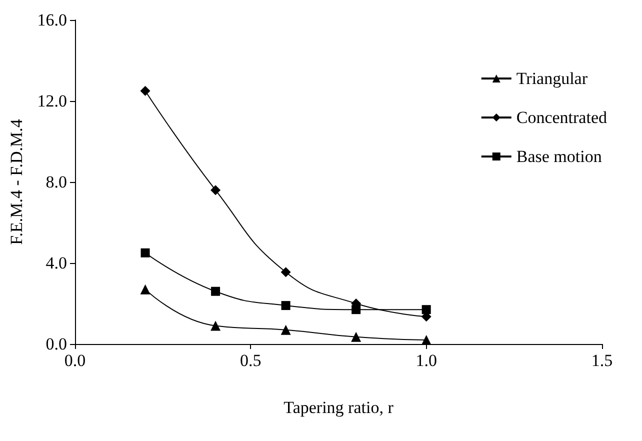 The height and width of the screenshot is (441, 642). What do you see at coordinates (559, 156) in the screenshot?
I see `legend-label: Base motion` at bounding box center [559, 156].